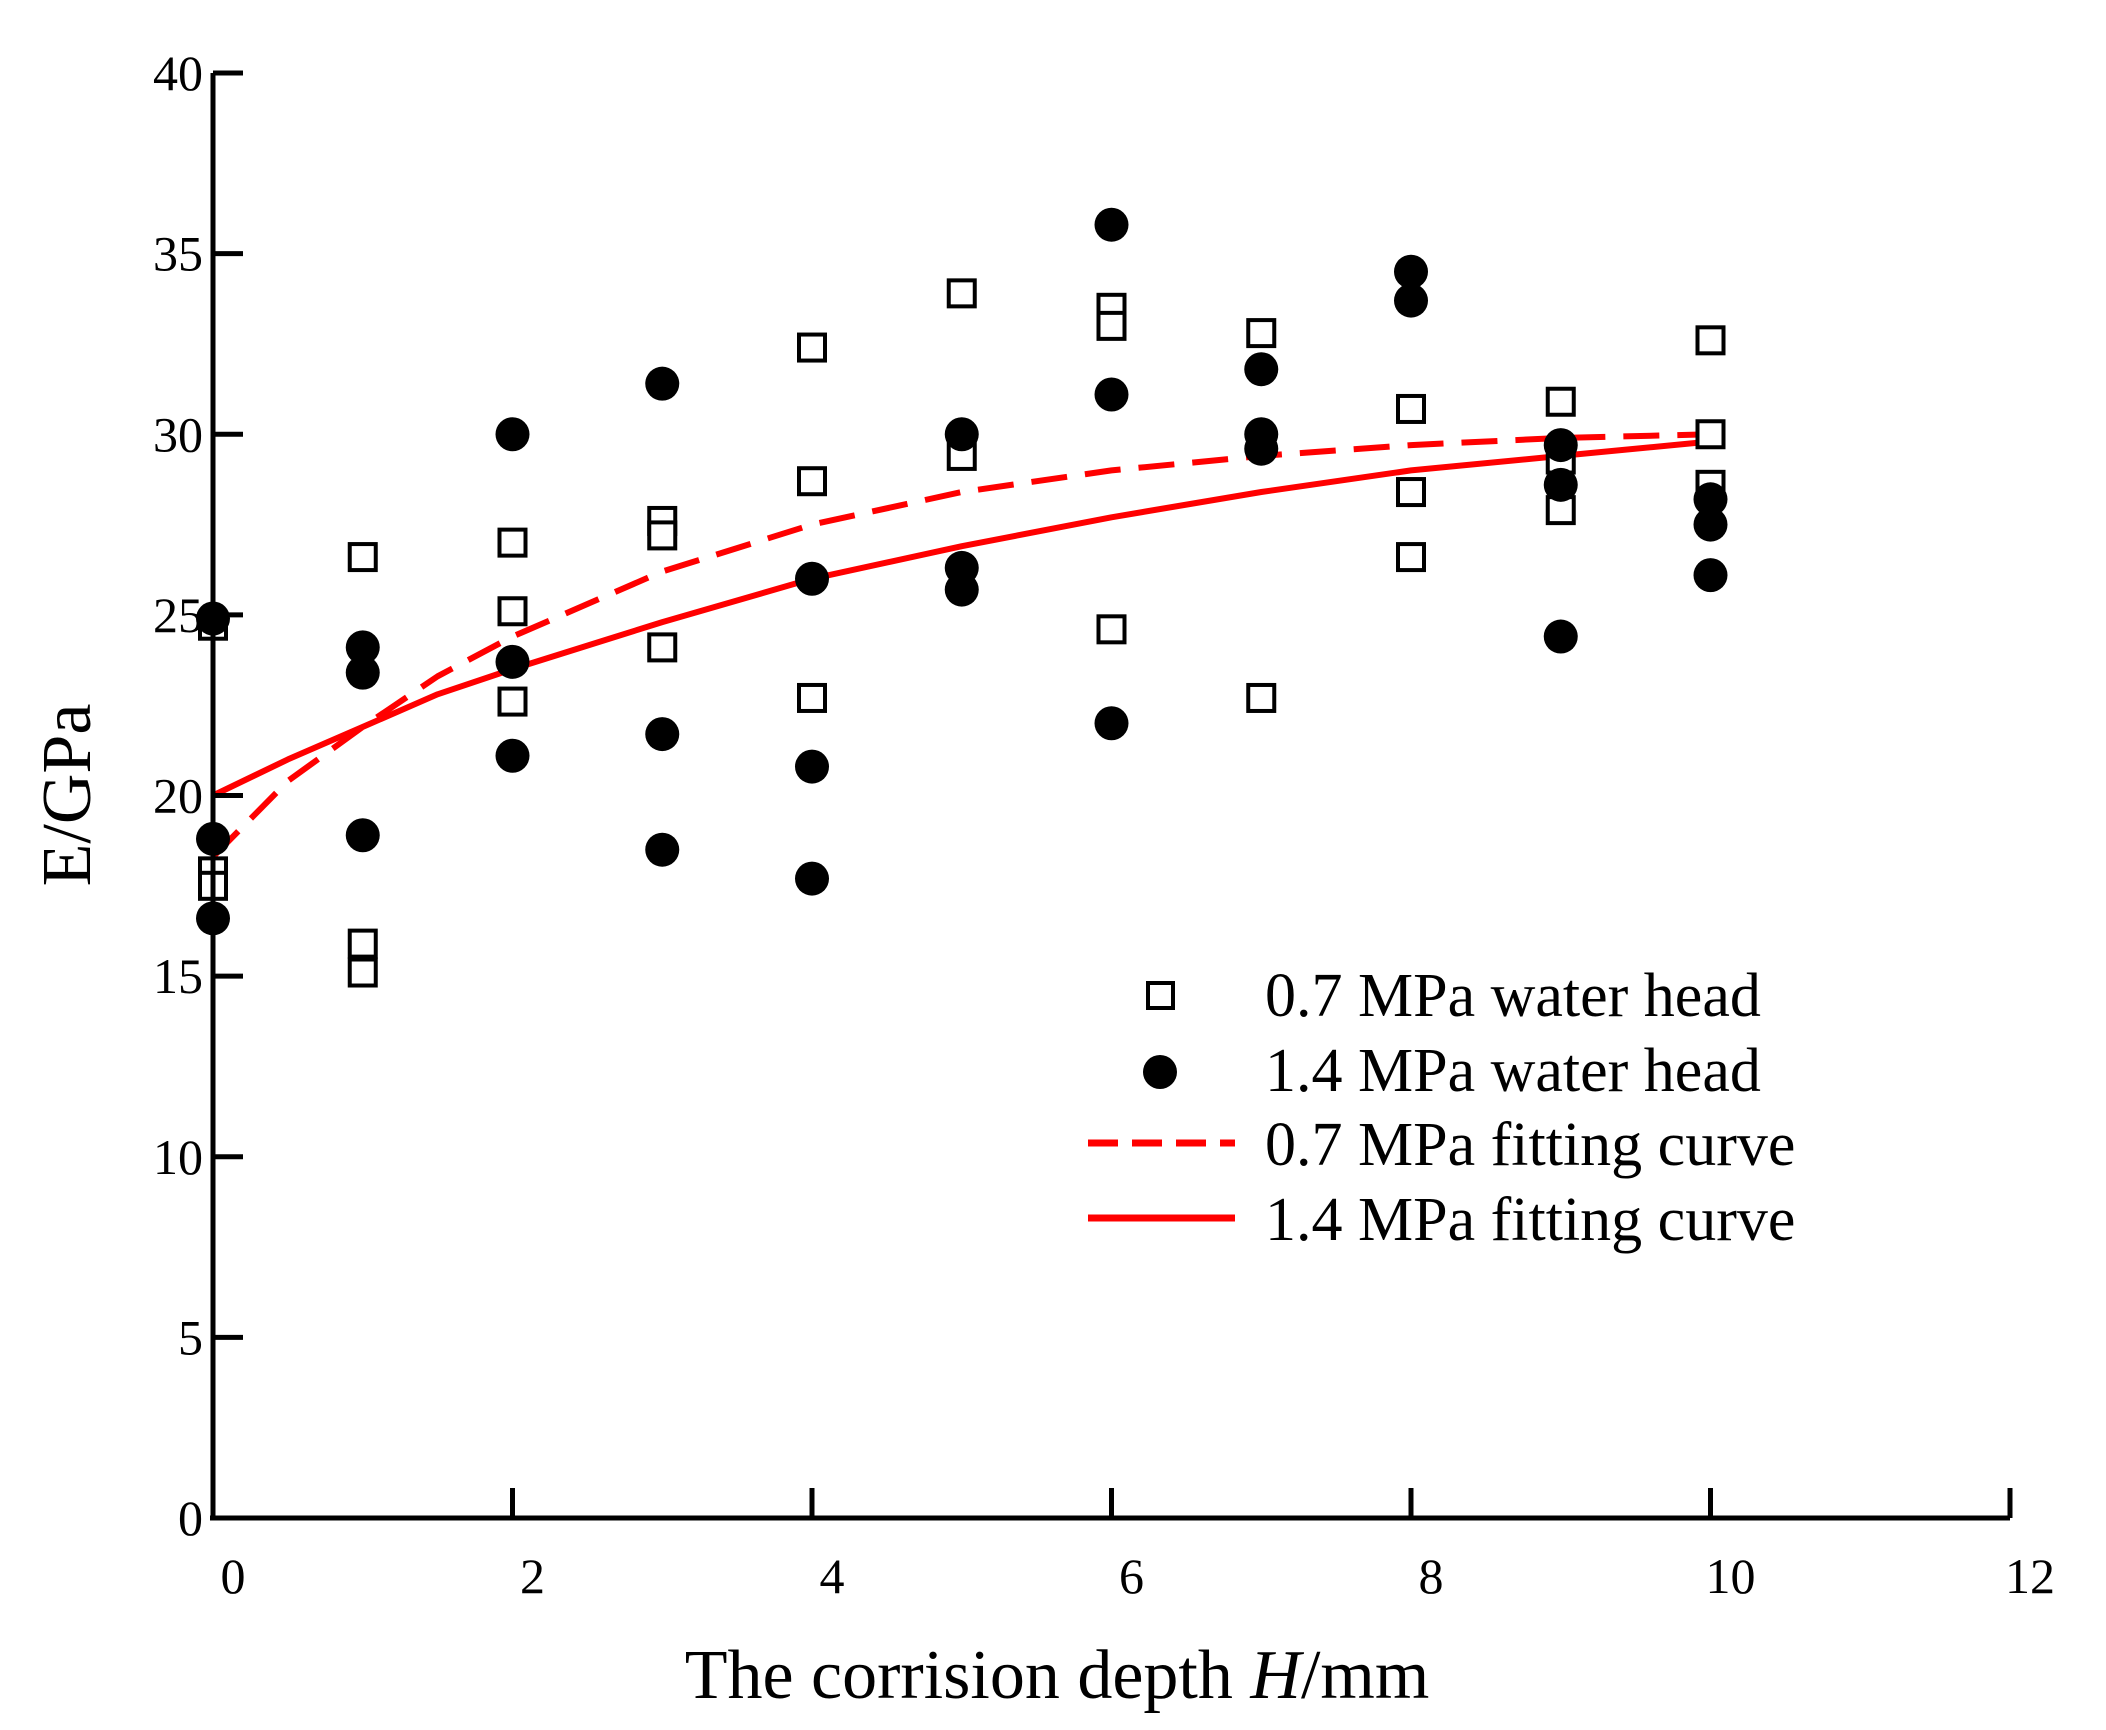 The height and width of the screenshot is (1730, 2106). Describe the element at coordinates (178, 615) in the screenshot. I see `y-tick-label: 25` at that location.